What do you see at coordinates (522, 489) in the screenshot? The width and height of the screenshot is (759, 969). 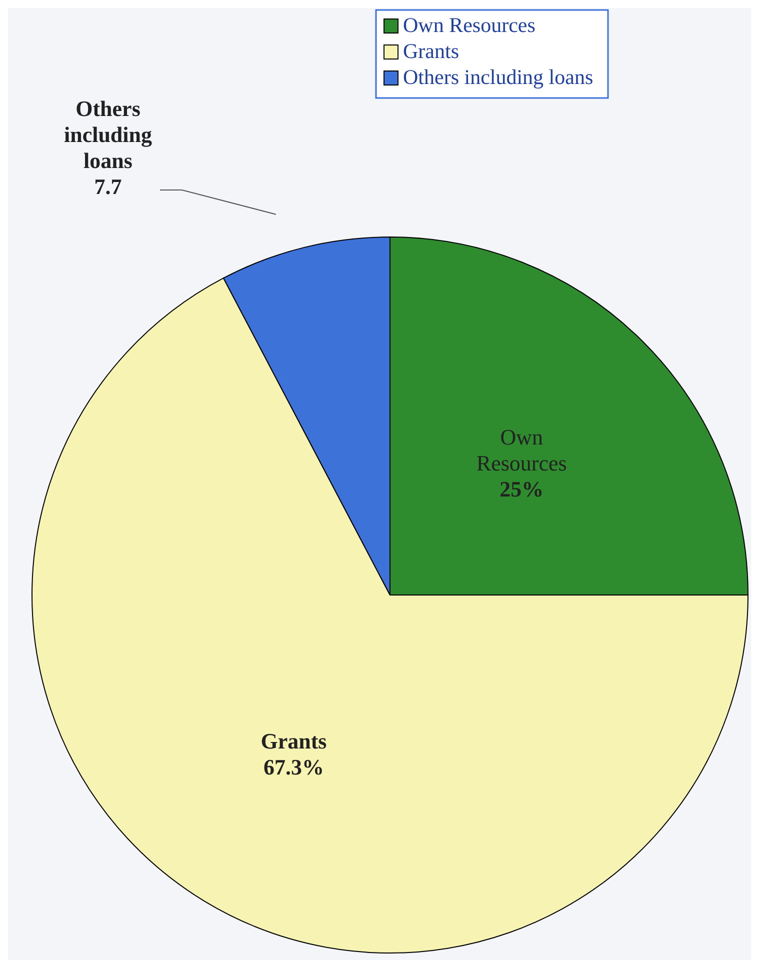 I see `data-label: 25%` at bounding box center [522, 489].